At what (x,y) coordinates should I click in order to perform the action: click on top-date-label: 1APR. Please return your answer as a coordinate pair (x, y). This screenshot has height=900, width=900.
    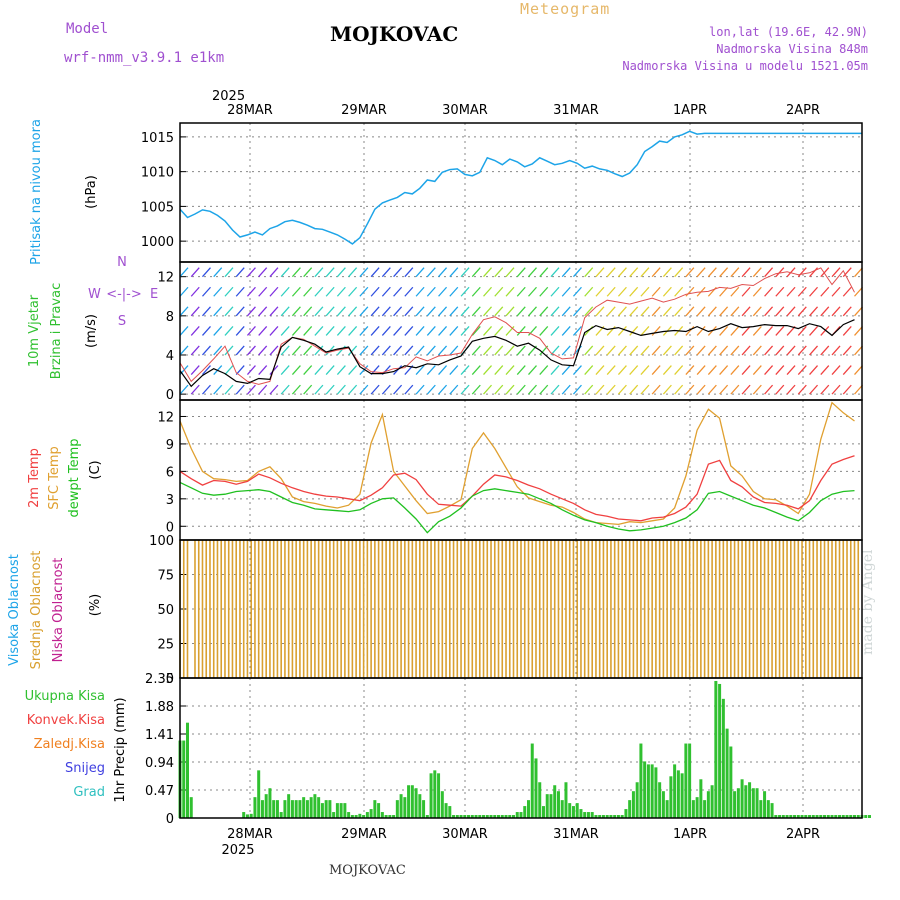
    Looking at the image, I should click on (690, 110).